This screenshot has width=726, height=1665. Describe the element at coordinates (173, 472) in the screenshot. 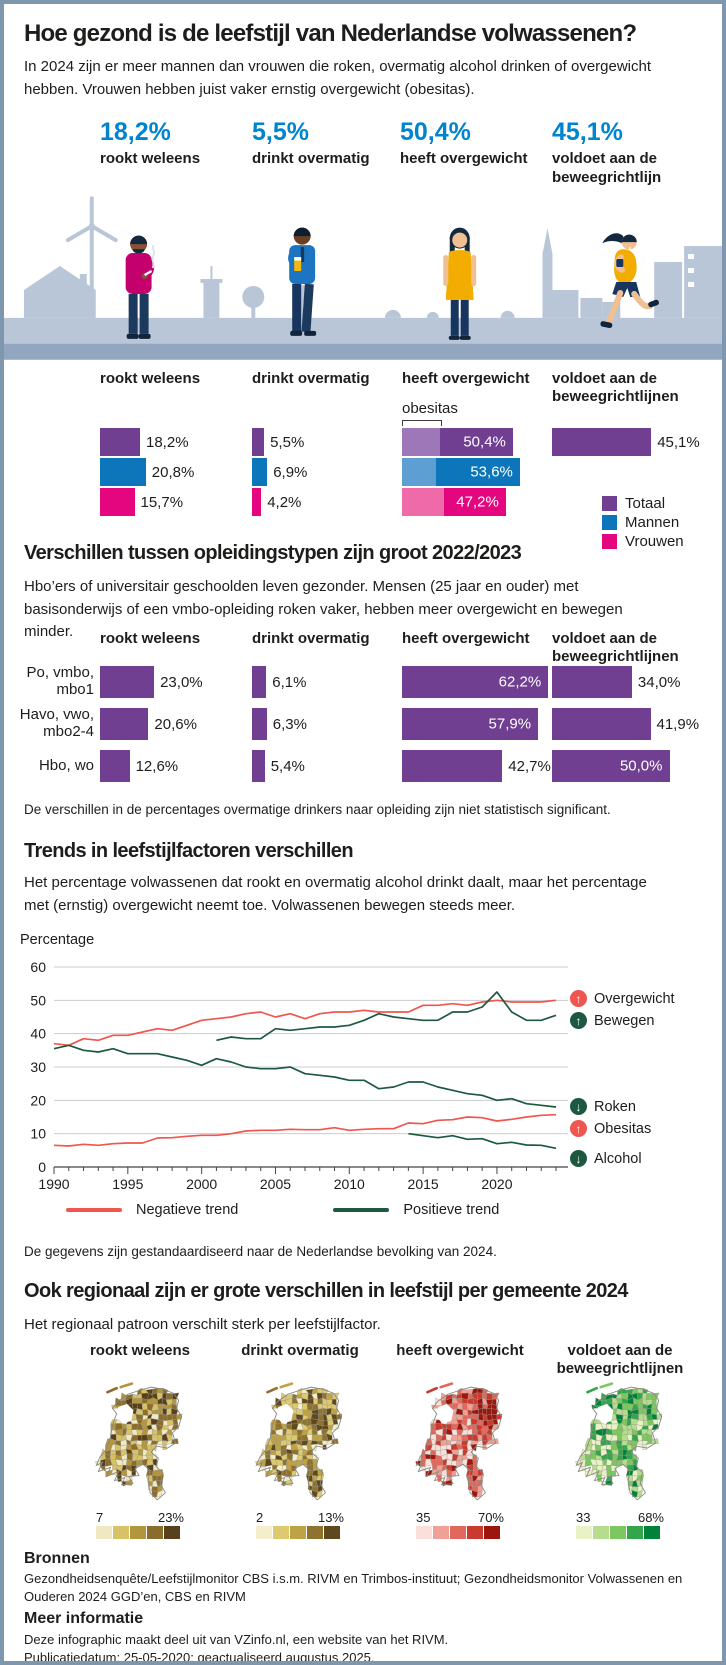

I see `bar-value-label: 20,8%` at that location.